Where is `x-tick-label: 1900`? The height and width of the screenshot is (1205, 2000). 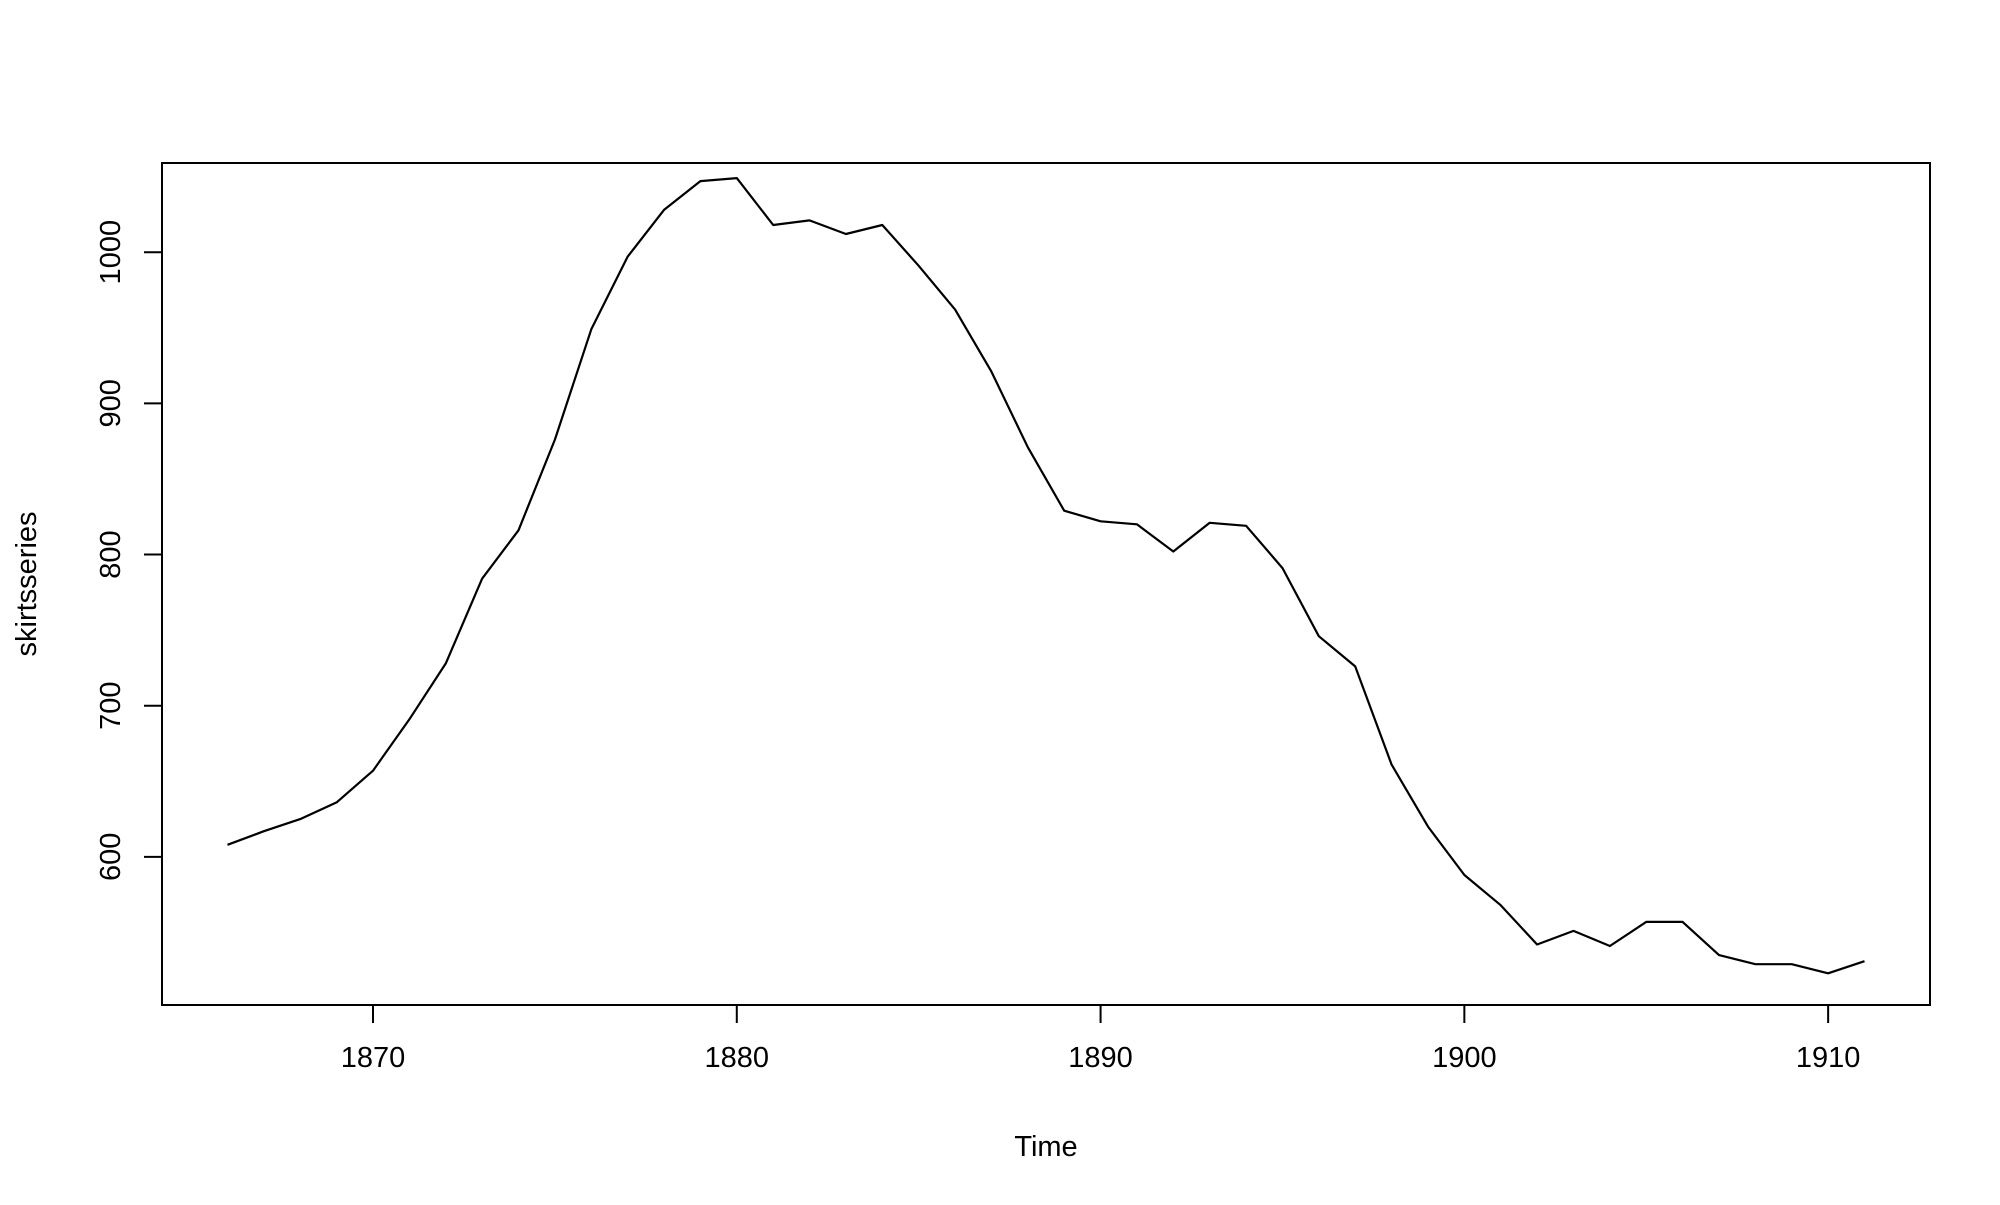
x-tick-label: 1900 is located at coordinates (1464, 1058).